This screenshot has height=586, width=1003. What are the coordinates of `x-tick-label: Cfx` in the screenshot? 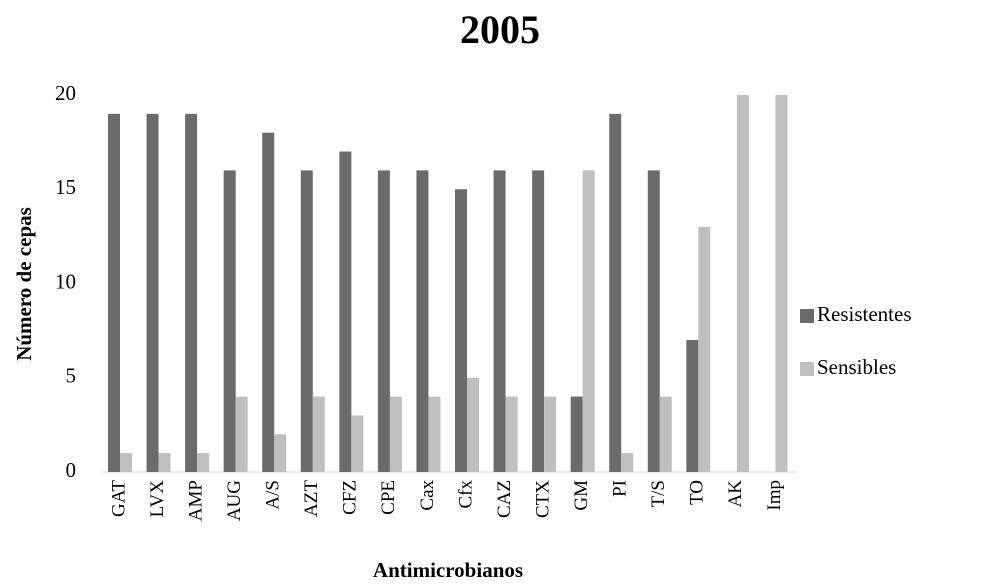 It's located at (465, 494).